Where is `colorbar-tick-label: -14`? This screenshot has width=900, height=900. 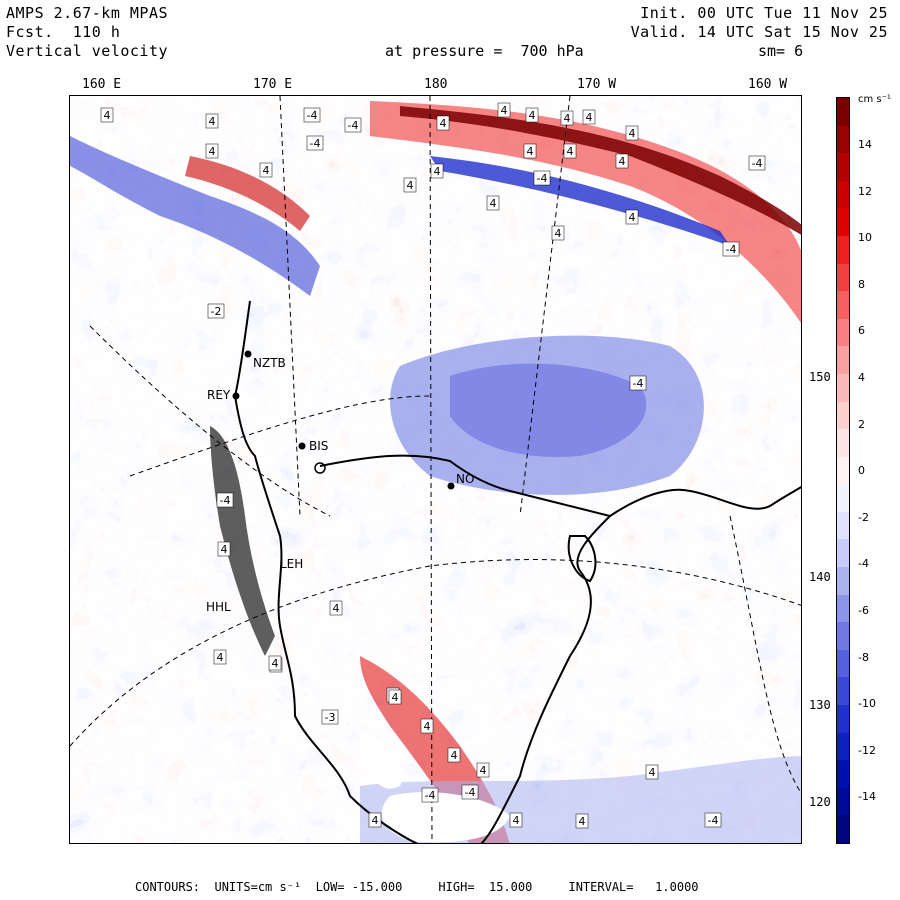
colorbar-tick-label: -14 is located at coordinates (867, 797).